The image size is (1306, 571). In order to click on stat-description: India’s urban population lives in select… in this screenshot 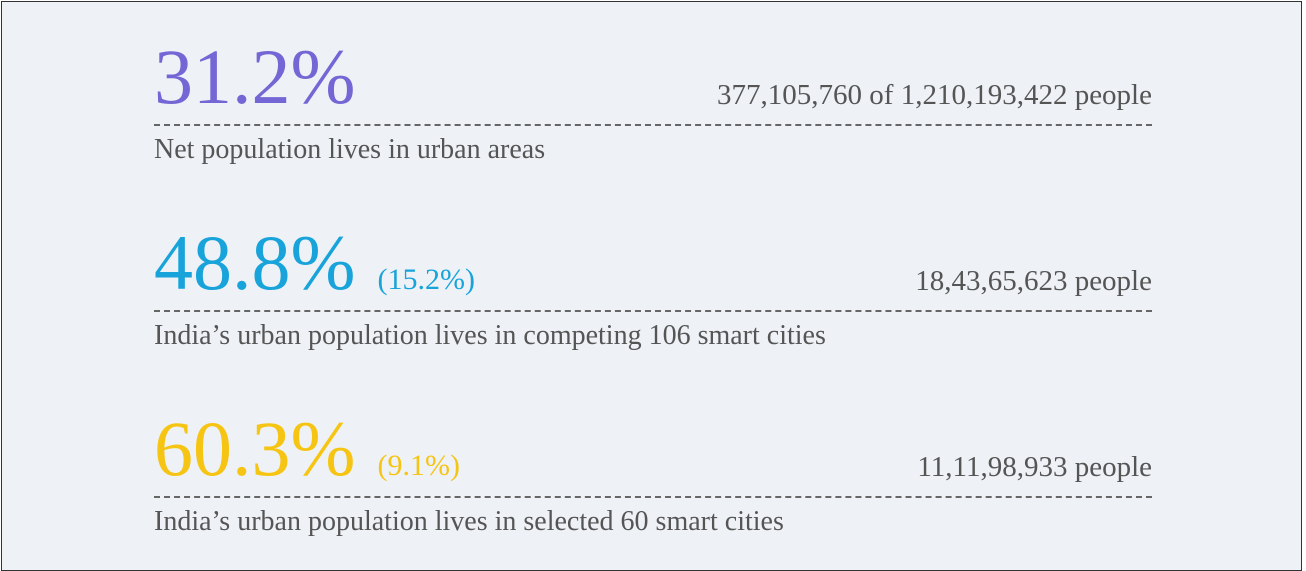, I will do `click(469, 521)`.